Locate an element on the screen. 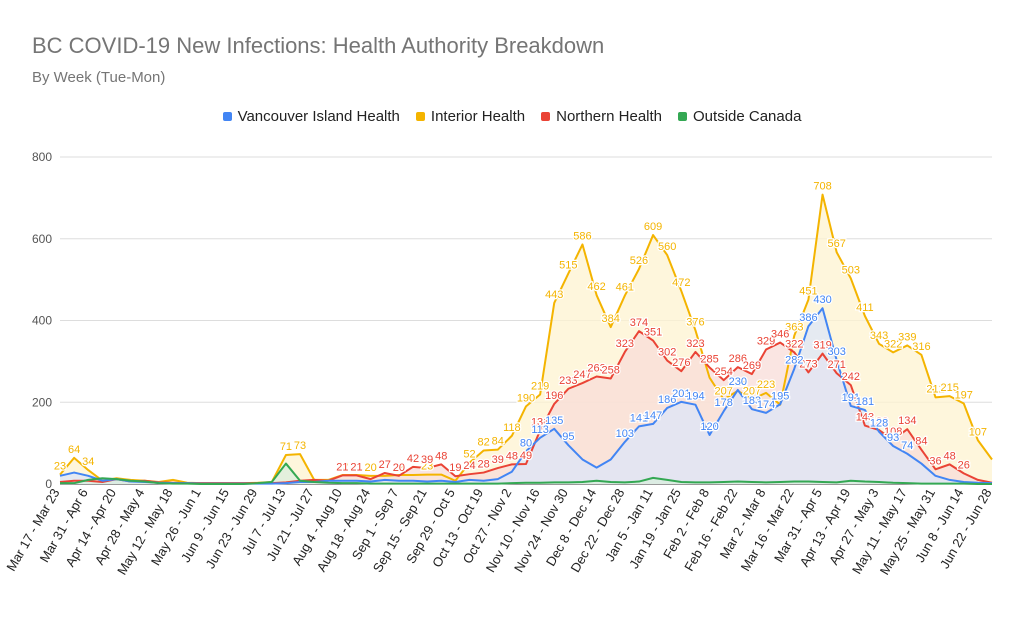 This screenshot has height=639, width=1024. chart-subtitle: By Week (Tue-Mon) is located at coordinates (99, 77).